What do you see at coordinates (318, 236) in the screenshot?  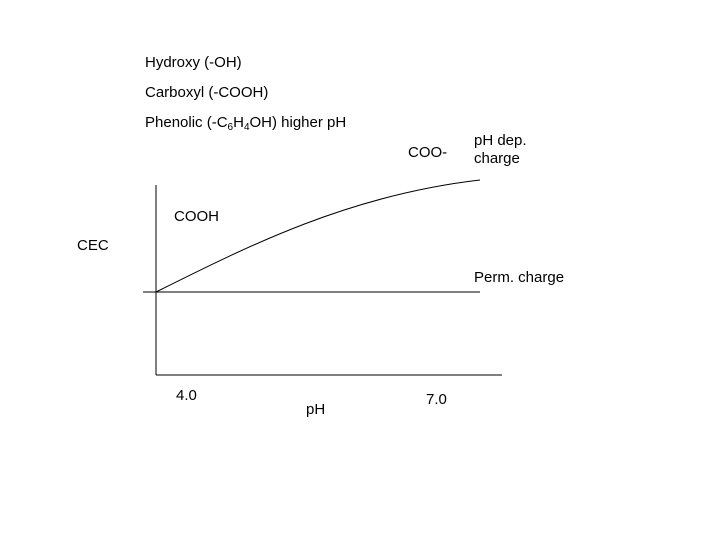 I see `ph-dependent-charge-curve` at bounding box center [318, 236].